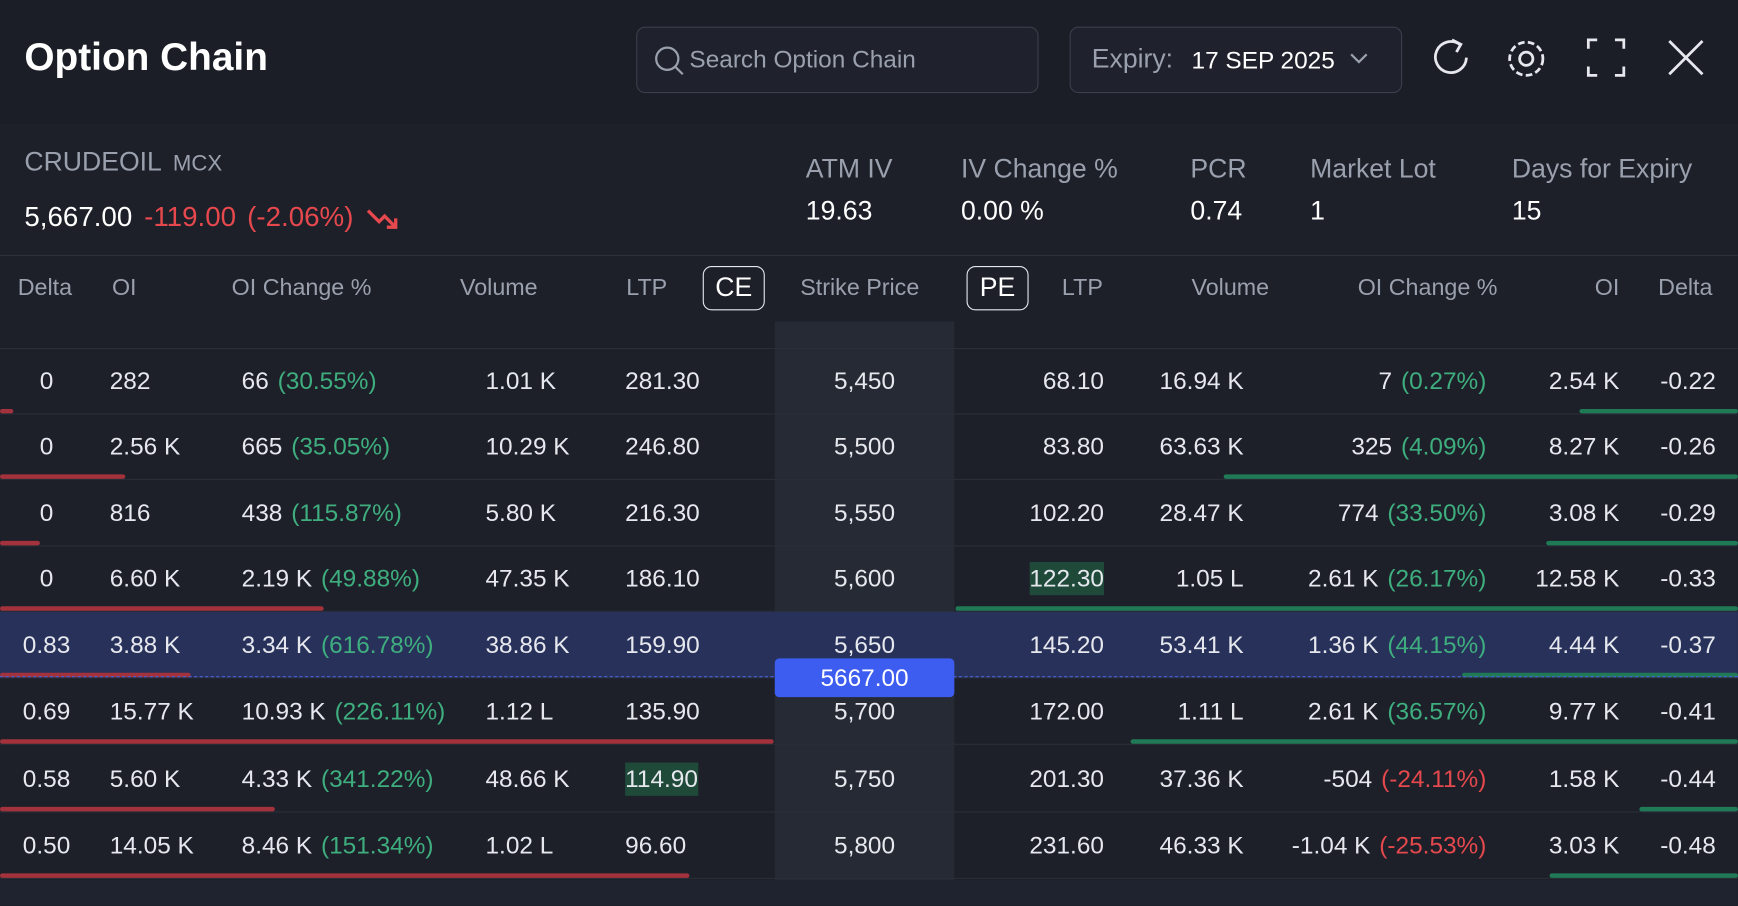 This screenshot has width=1738, height=906. I want to click on strike: 5,550, so click(865, 512).